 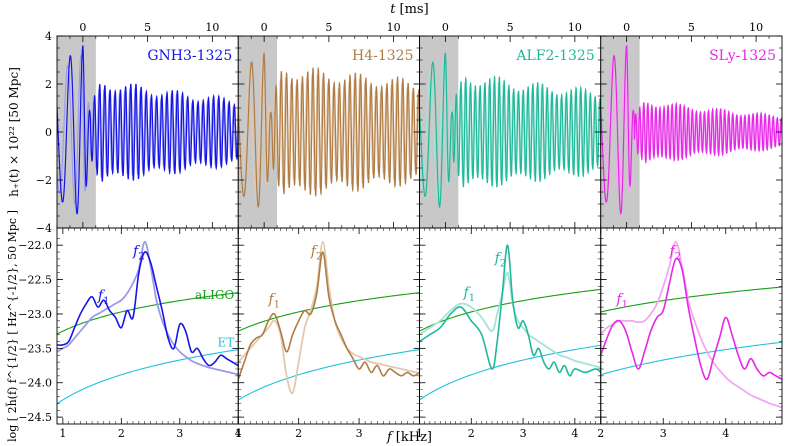 What do you see at coordinates (225, 342) in the screenshot?
I see `noise-label-et: ET` at bounding box center [225, 342].